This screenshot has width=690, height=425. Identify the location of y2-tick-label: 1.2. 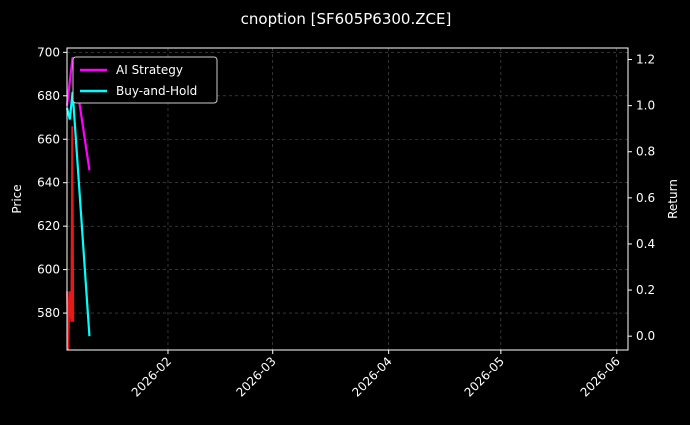
(645, 60).